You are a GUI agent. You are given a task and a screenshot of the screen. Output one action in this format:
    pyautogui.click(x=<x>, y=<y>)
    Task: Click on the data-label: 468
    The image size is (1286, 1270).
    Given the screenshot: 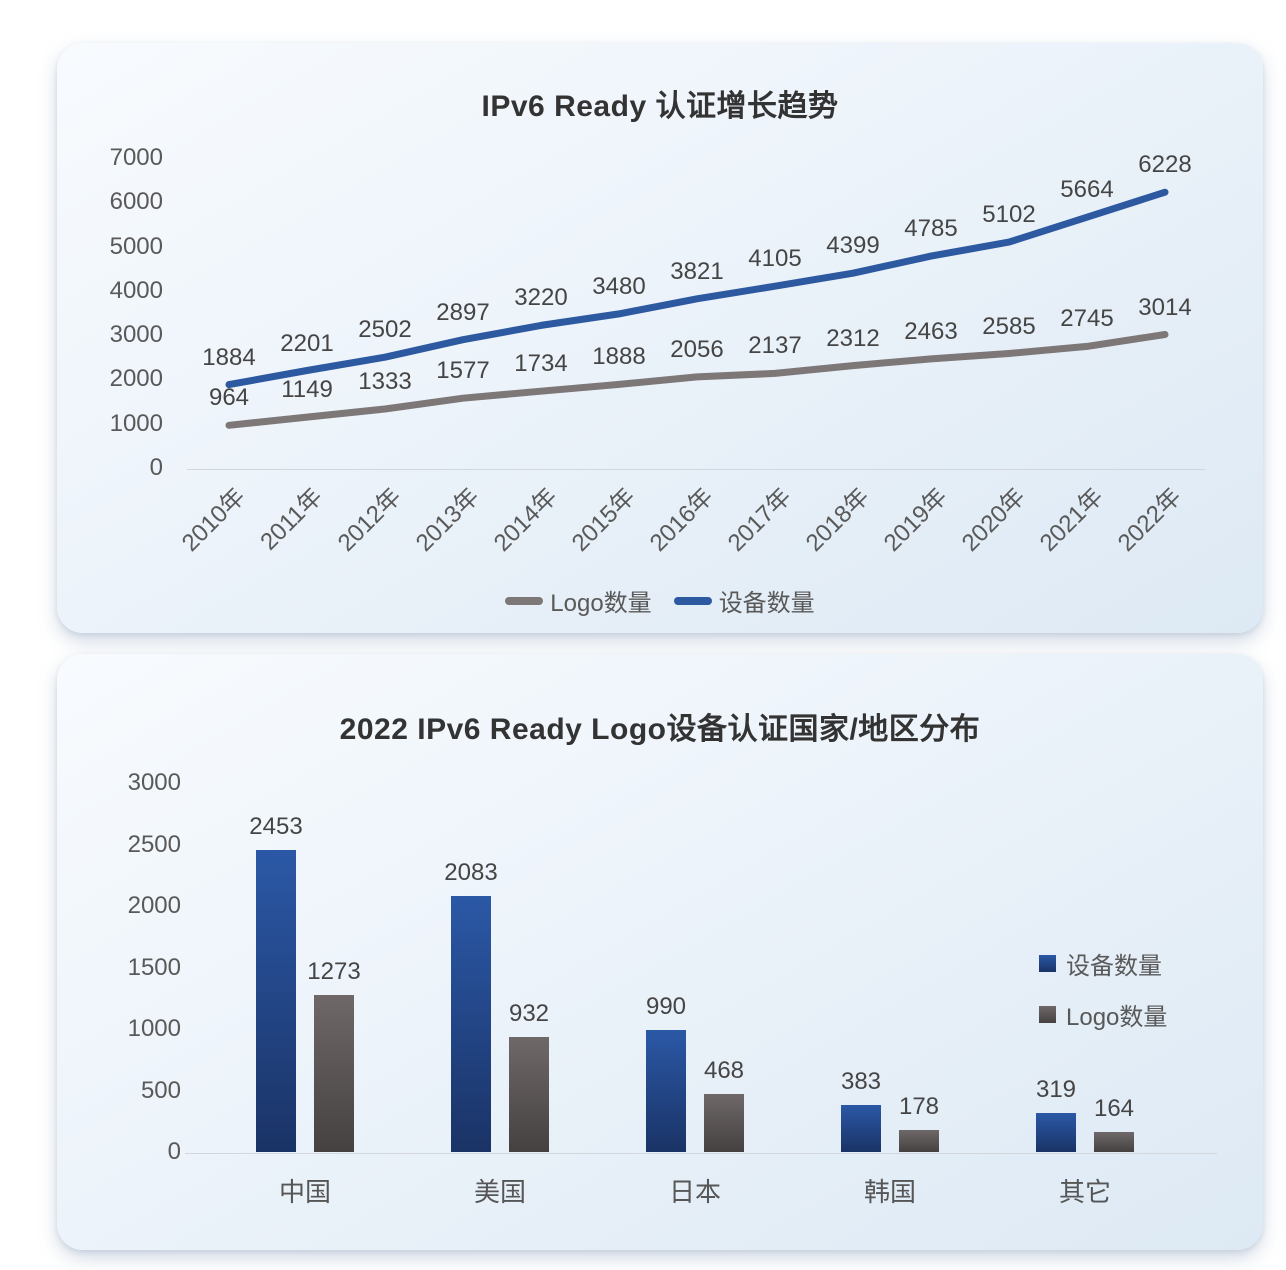 What is the action you would take?
    pyautogui.click(x=724, y=1071)
    